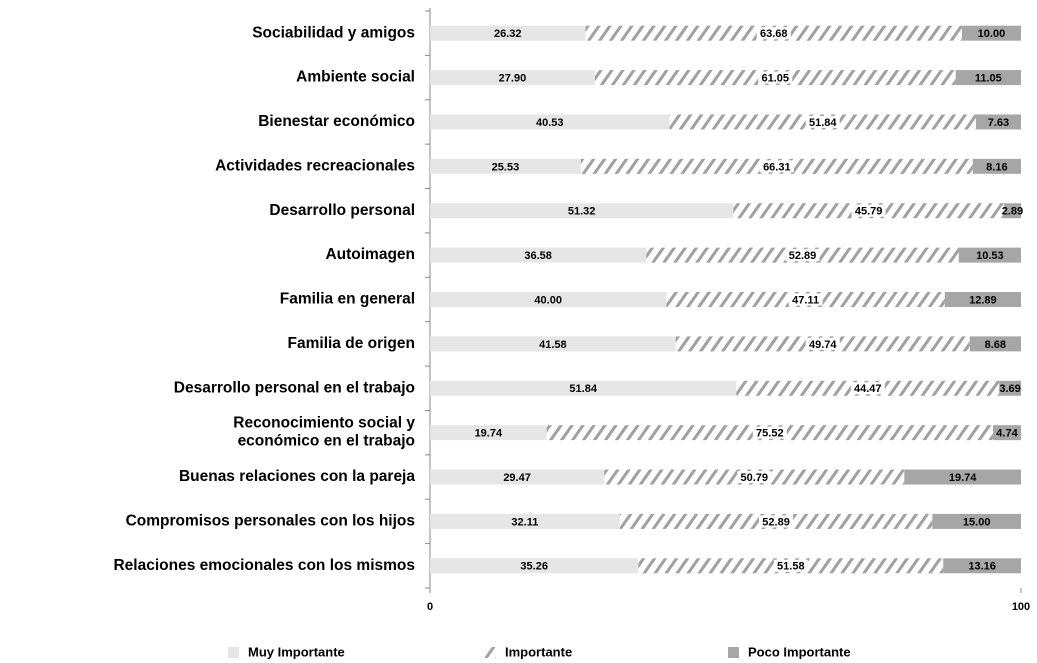  What do you see at coordinates (799, 651) in the screenshot?
I see `legend-label: Poco Importante` at bounding box center [799, 651].